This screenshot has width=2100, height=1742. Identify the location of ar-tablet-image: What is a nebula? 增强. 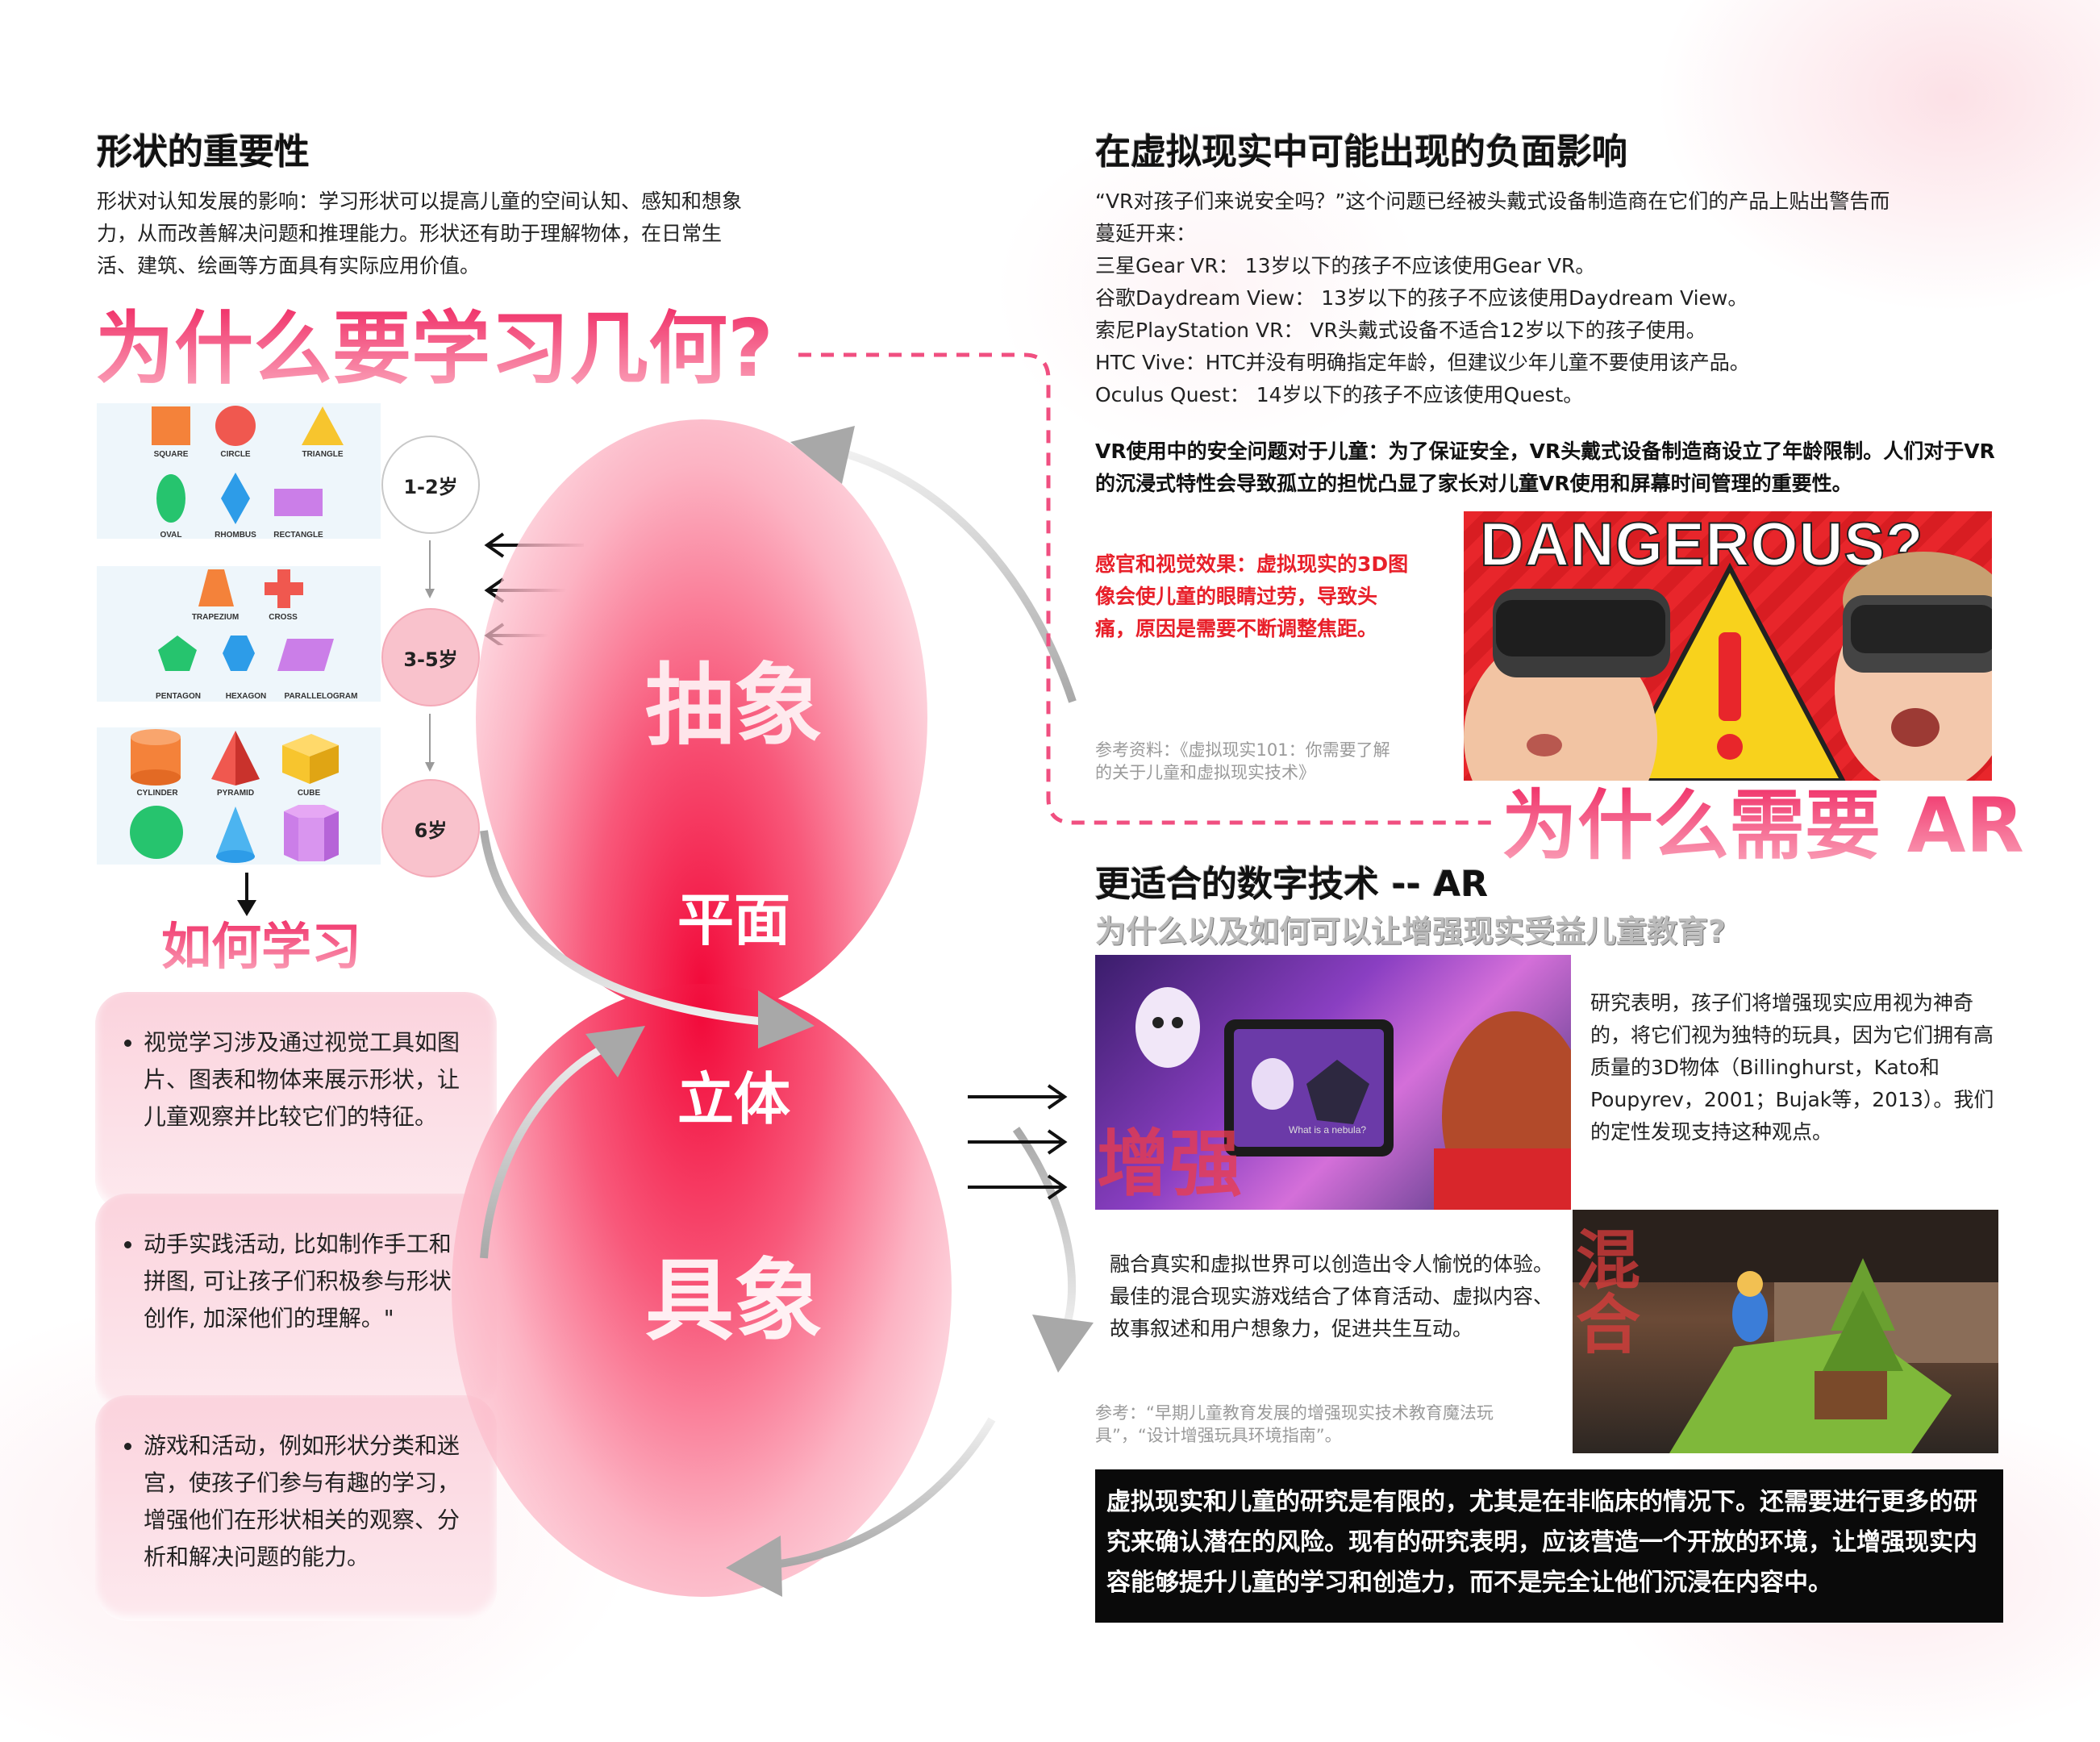
(1333, 1082).